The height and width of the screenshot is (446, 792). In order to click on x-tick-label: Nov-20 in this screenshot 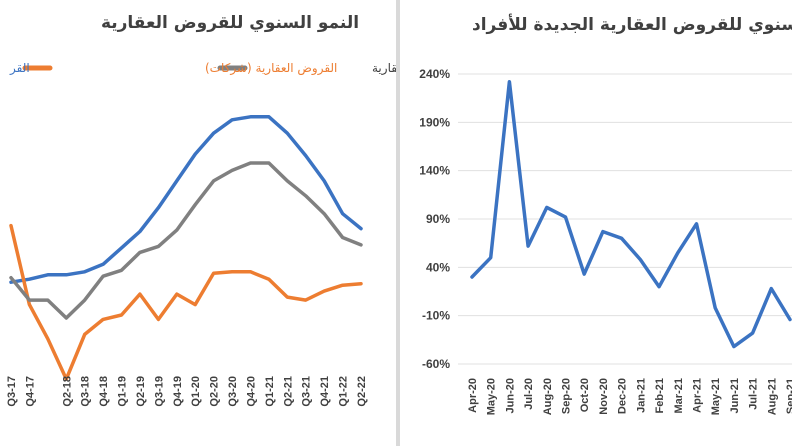, I will do `click(604, 396)`.